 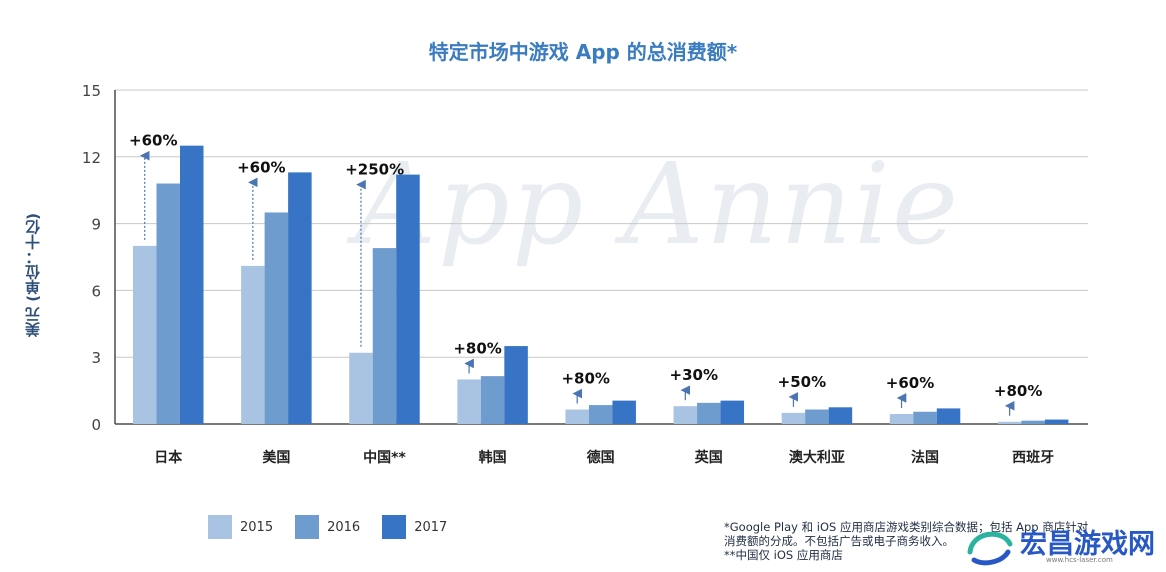 What do you see at coordinates (1033, 457) in the screenshot?
I see `x-tick-label: 西班牙` at bounding box center [1033, 457].